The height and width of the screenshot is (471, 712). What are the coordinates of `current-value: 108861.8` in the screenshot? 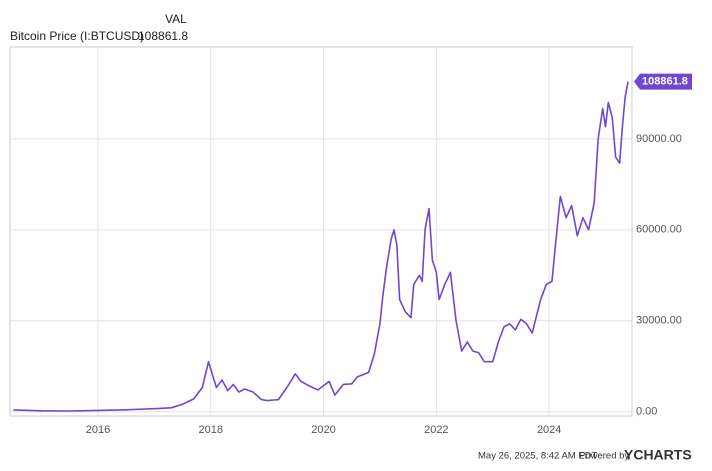 It's located at (163, 36).